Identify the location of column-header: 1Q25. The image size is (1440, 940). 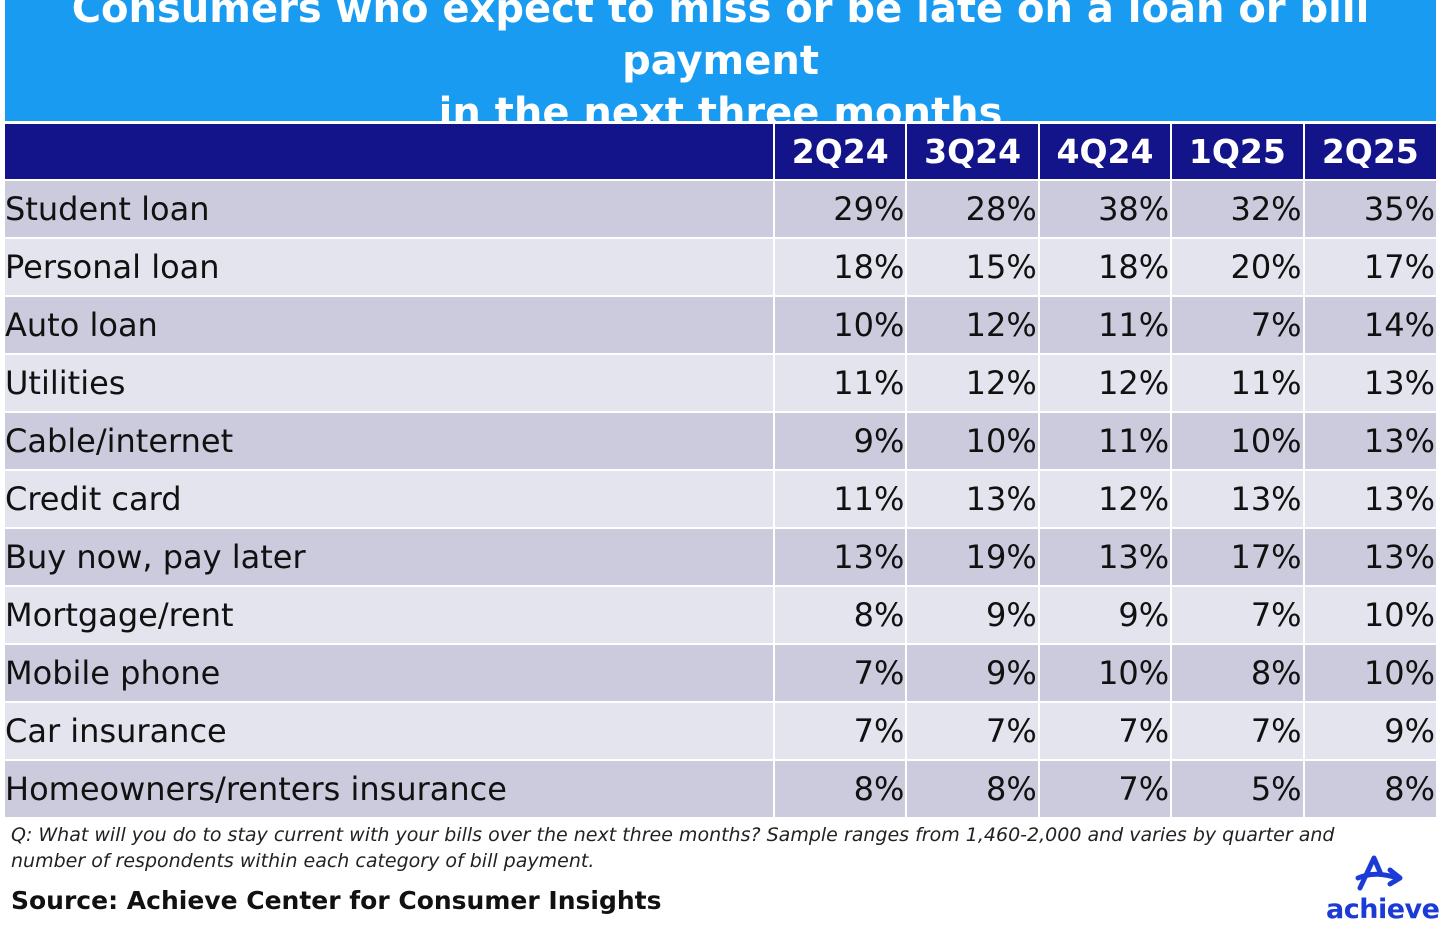
(1238, 152).